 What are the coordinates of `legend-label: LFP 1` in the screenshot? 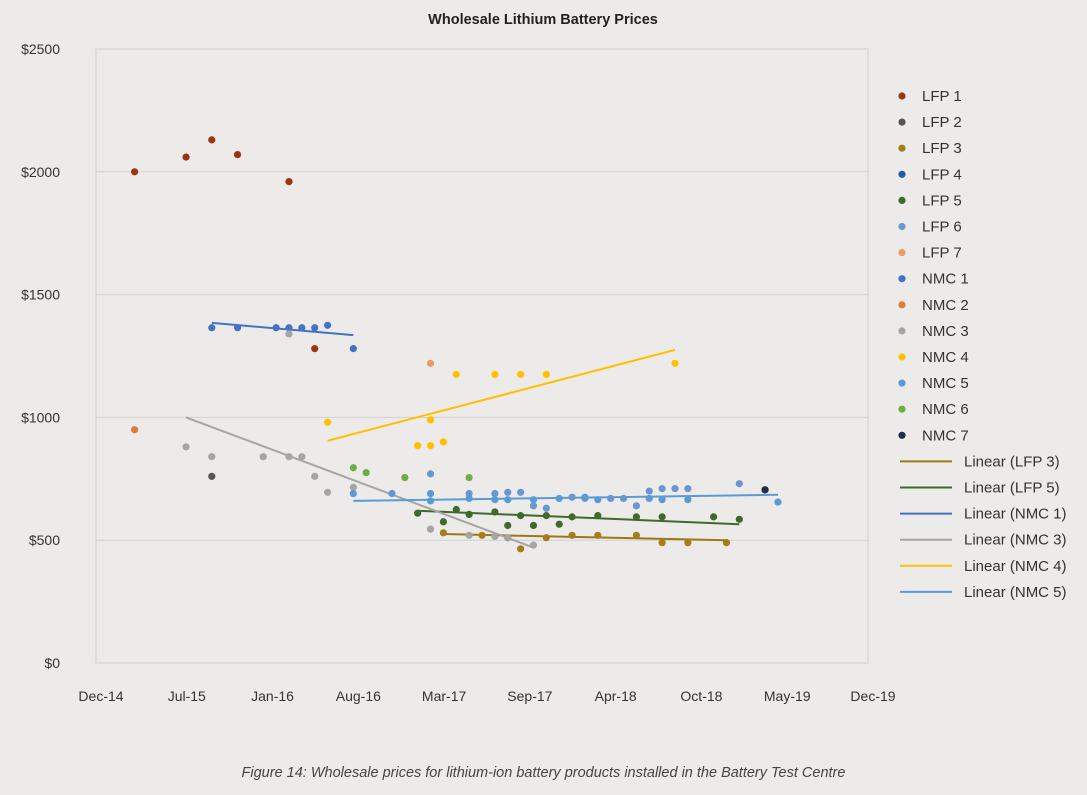 It's located at (942, 96).